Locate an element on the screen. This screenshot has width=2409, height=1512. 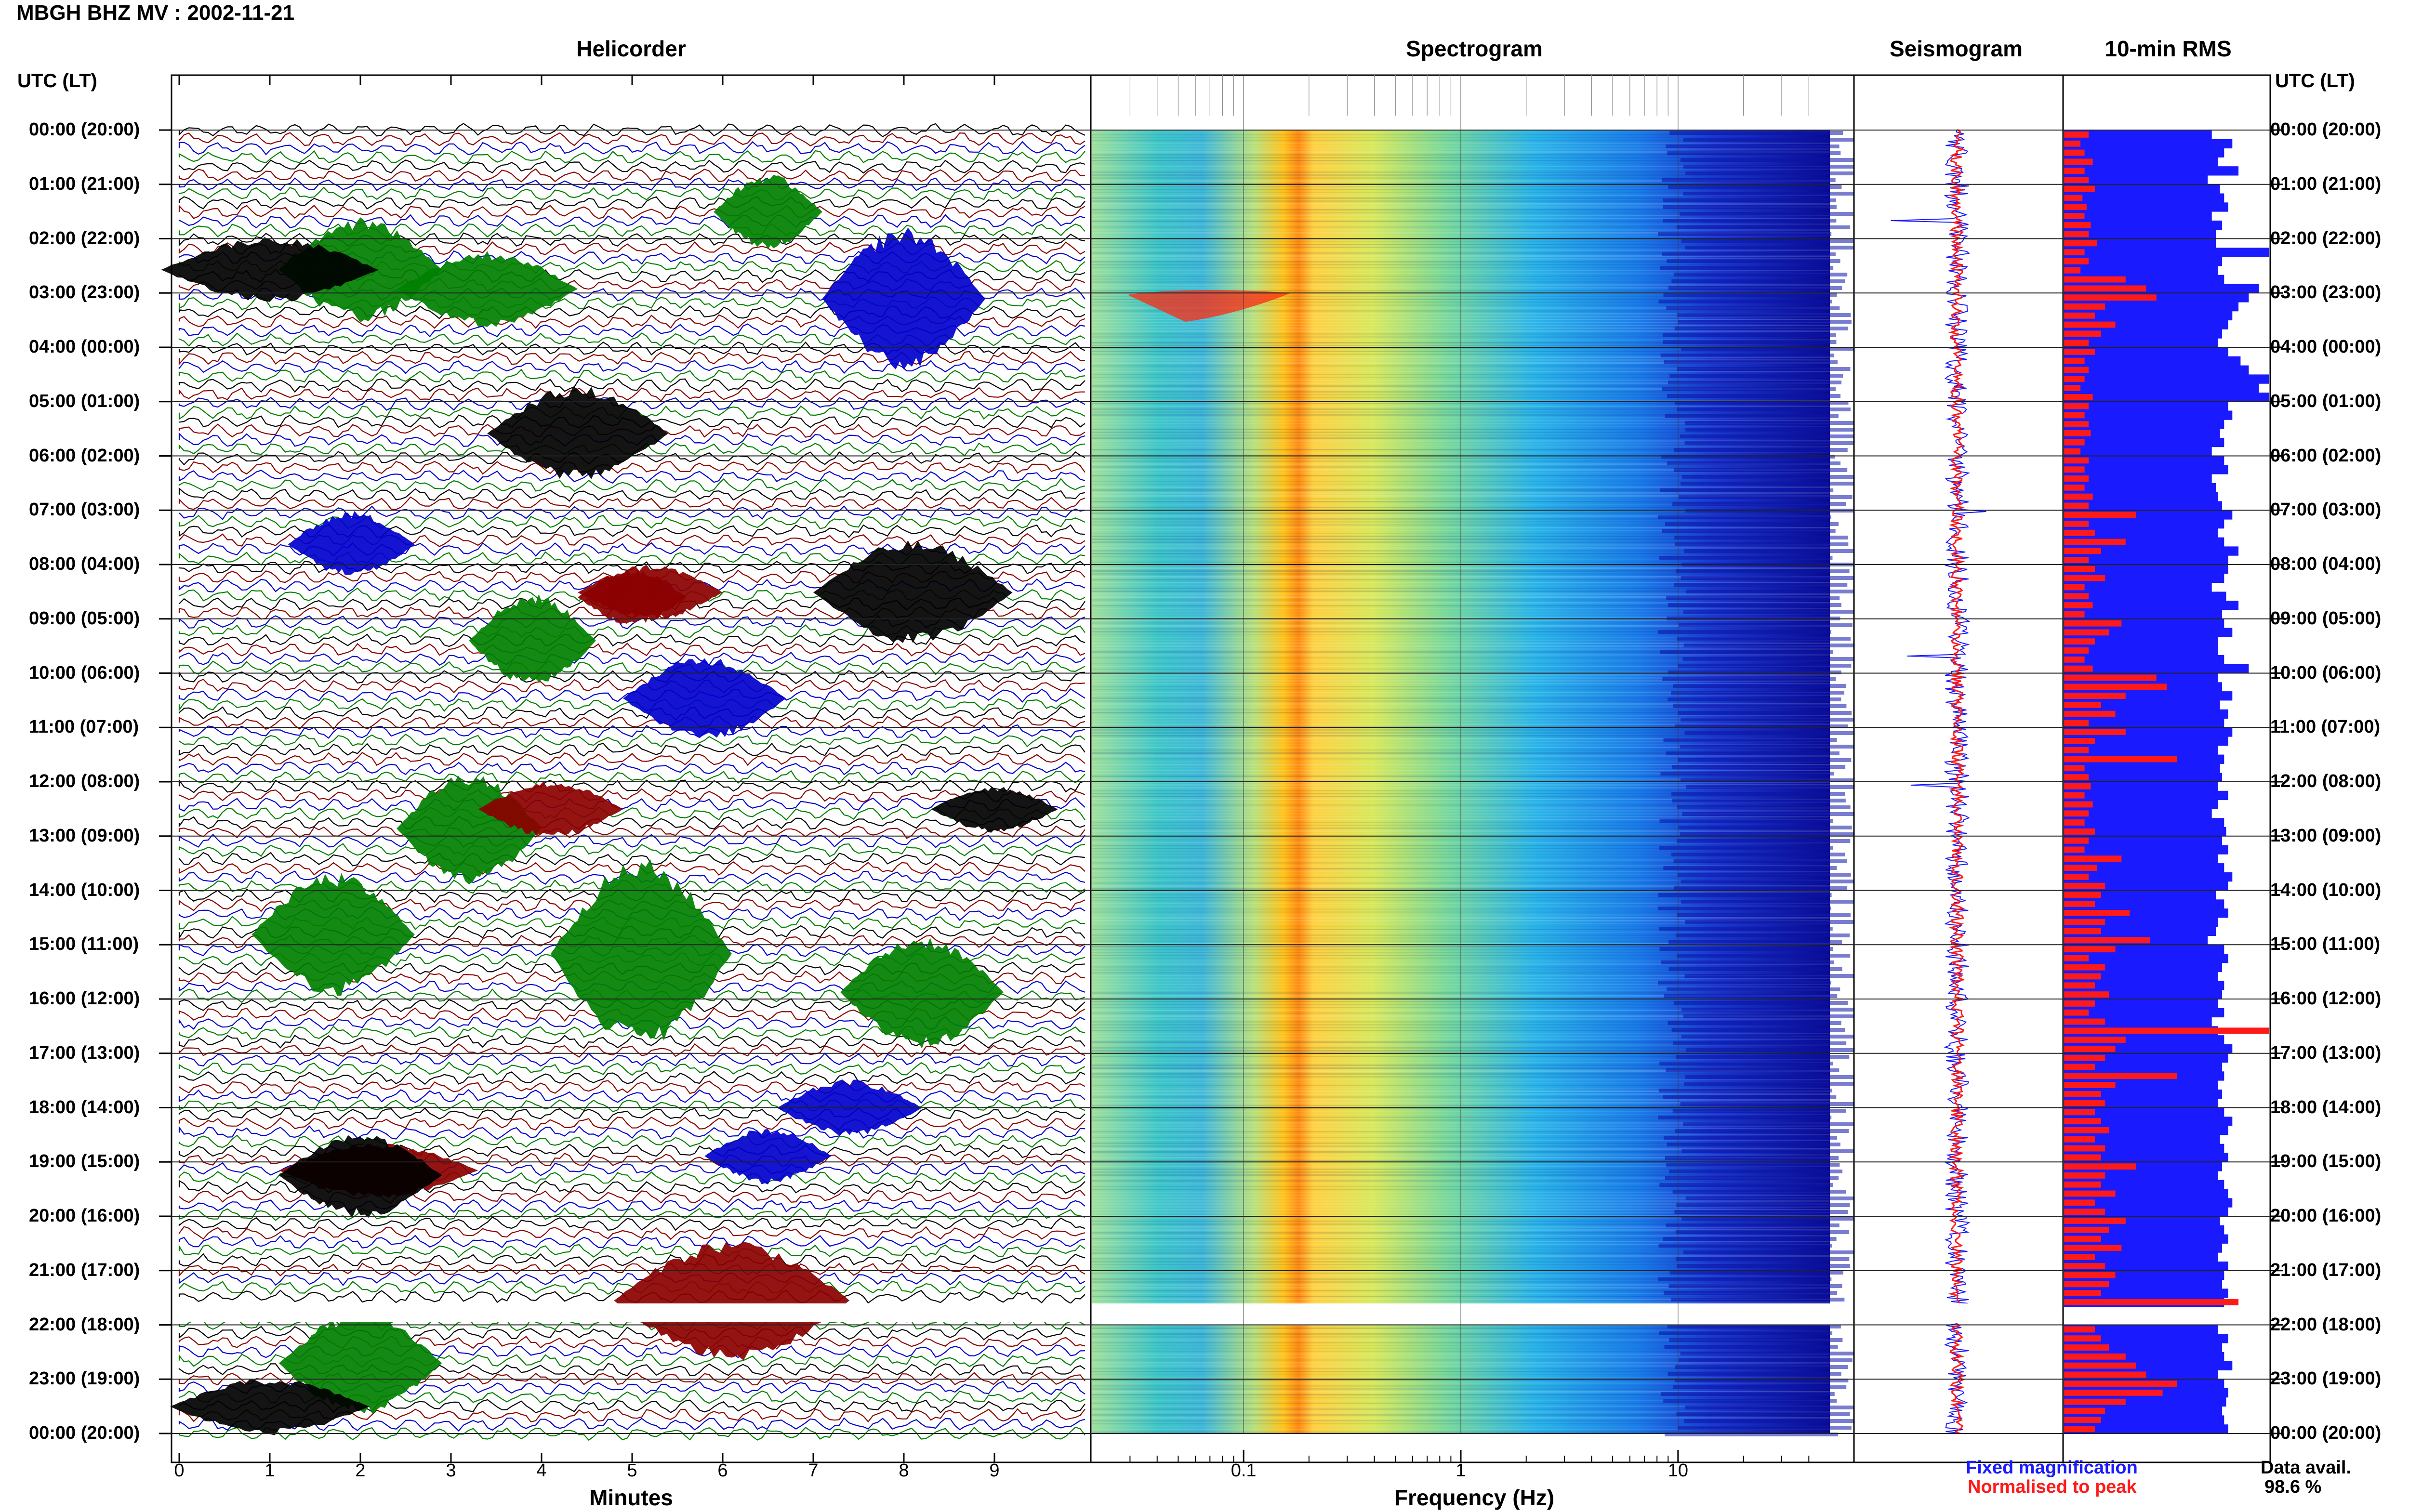
frequency-tick-label: 1 is located at coordinates (1461, 1470).